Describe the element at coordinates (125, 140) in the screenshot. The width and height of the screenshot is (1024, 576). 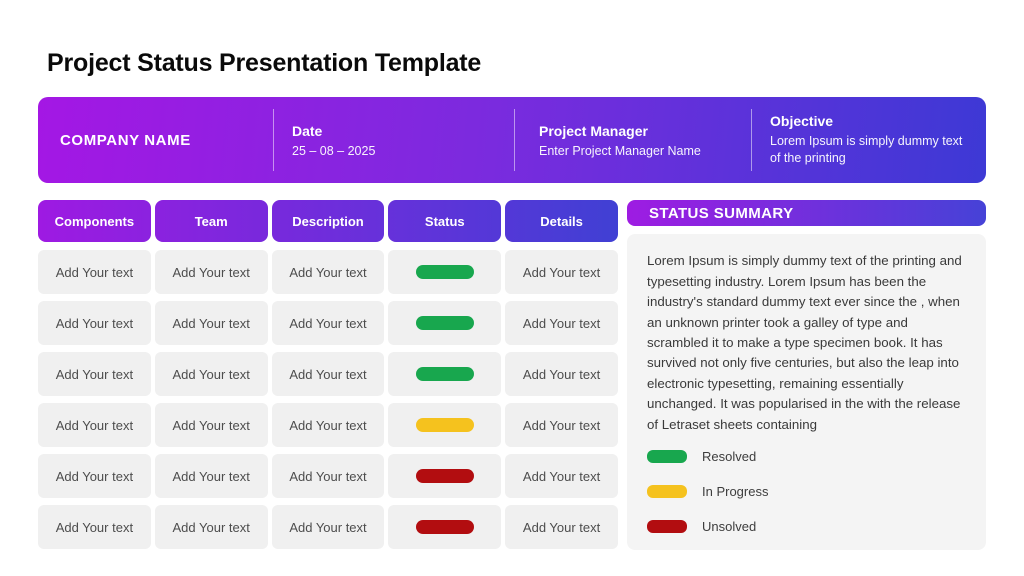
I see `company-name-placeholder: COMPANY NAME` at that location.